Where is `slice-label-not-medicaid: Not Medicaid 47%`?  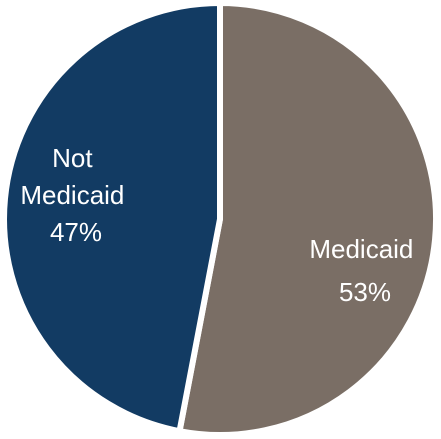
slice-label-not-medicaid: Not Medicaid 47% is located at coordinates (75, 195).